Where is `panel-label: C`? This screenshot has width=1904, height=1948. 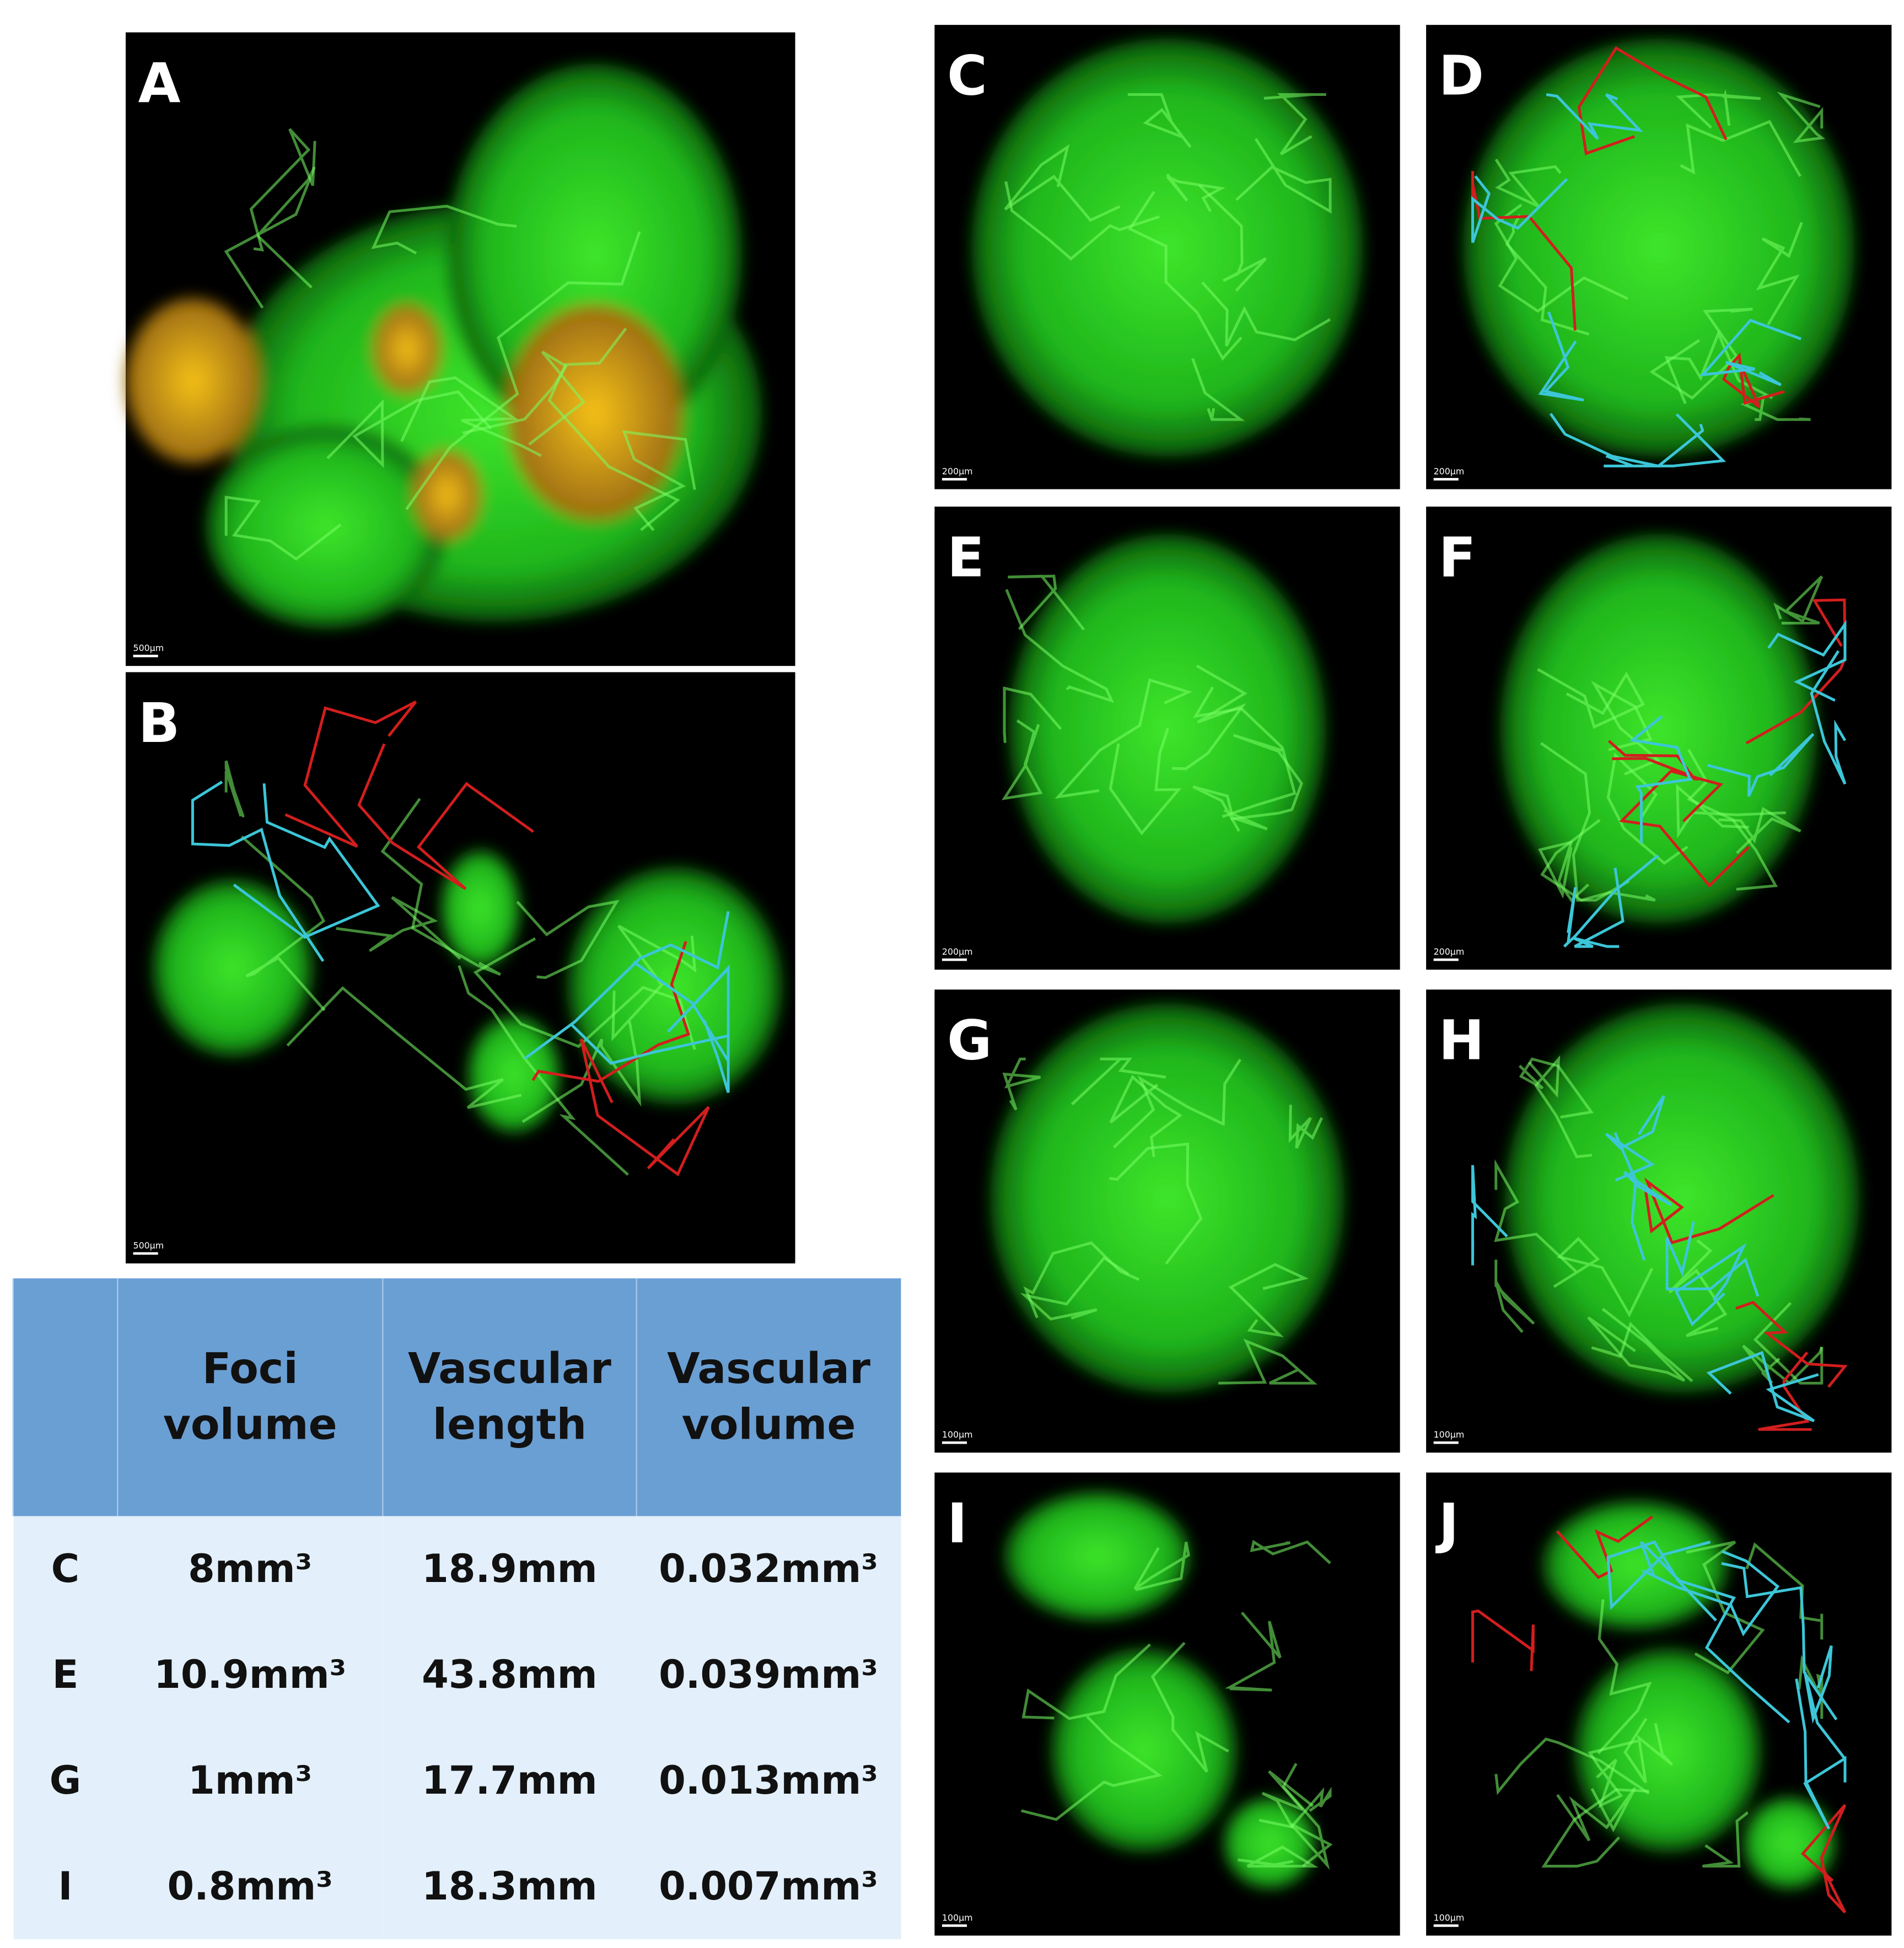
panel-label: C is located at coordinates (967, 76).